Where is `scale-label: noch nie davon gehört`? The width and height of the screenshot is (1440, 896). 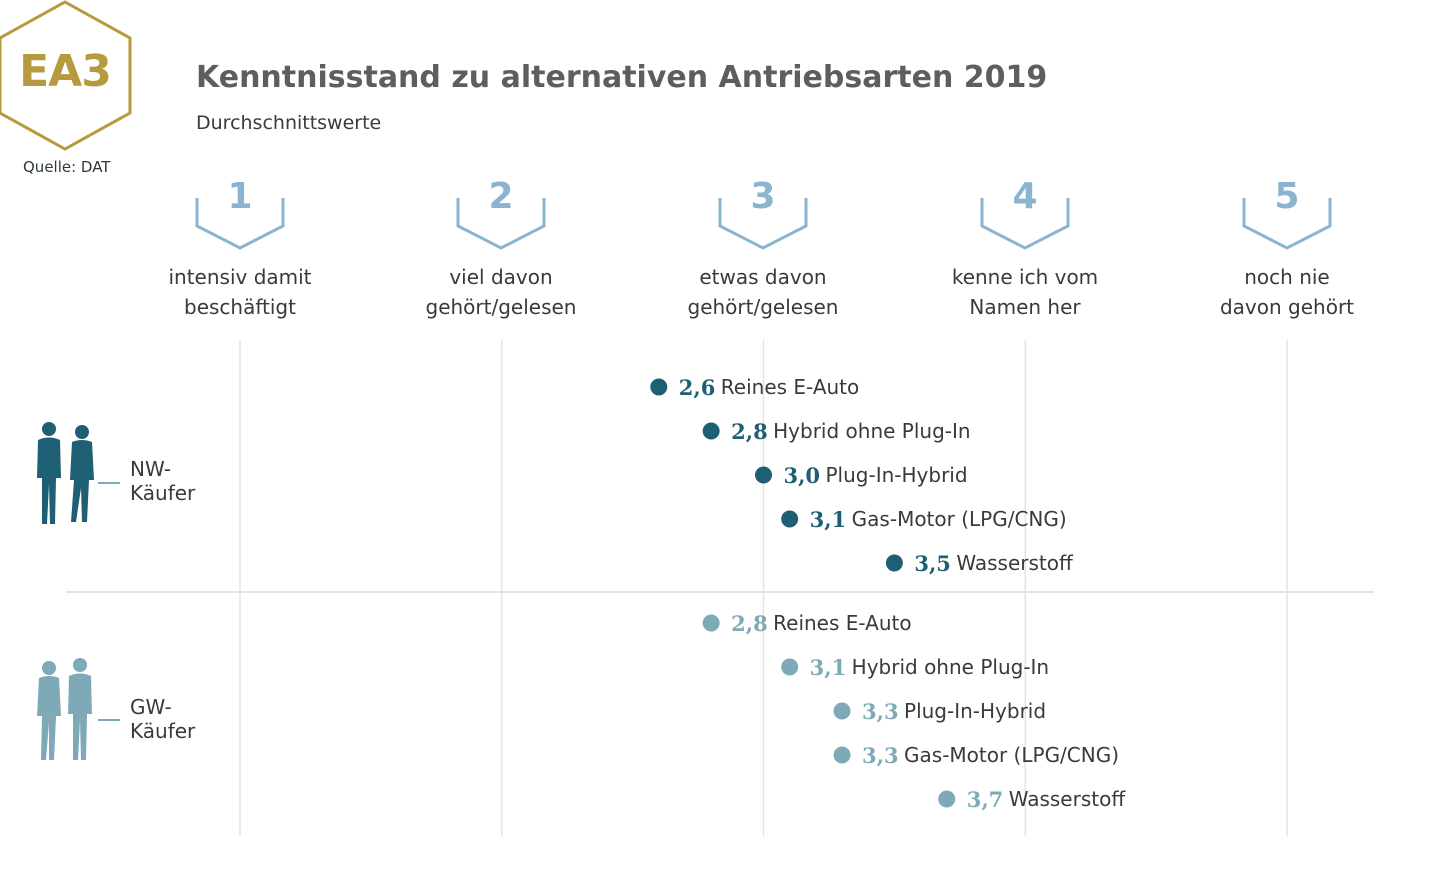 scale-label: noch nie davon gehört is located at coordinates (1287, 292).